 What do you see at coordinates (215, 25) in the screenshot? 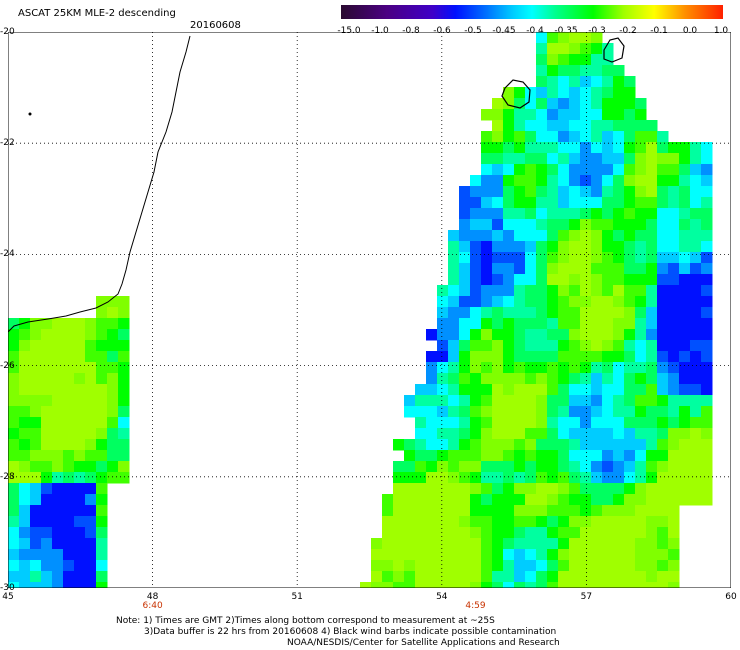
I see `date-label: 20160608` at bounding box center [215, 25].